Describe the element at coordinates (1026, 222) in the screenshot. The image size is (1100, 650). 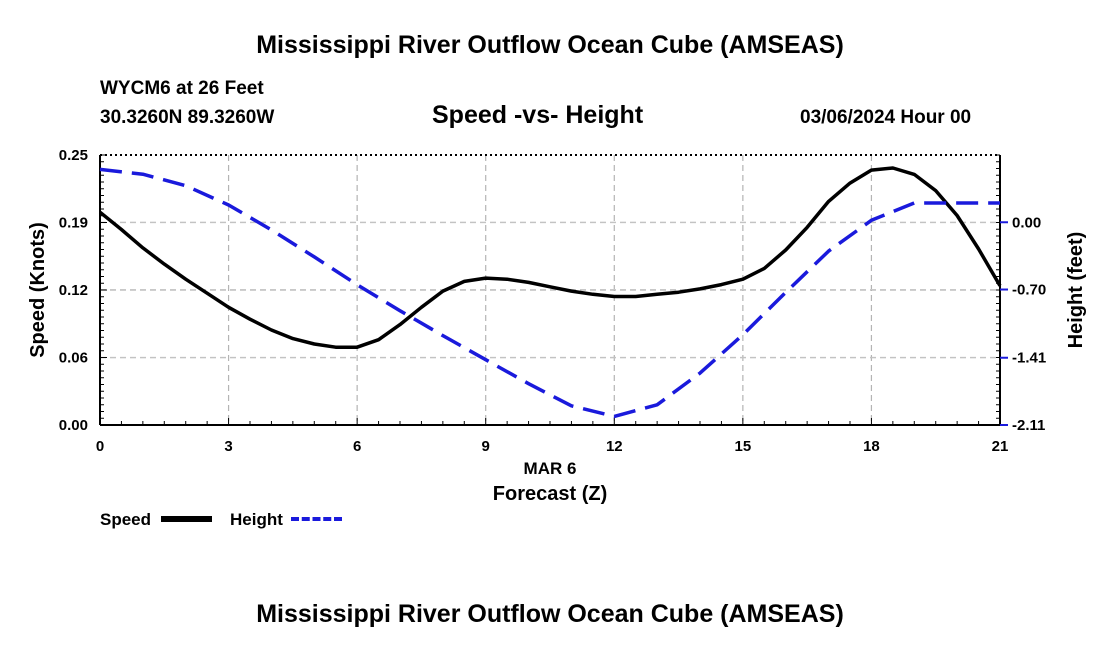
I see `y-right-tick-label: 0.00` at that location.